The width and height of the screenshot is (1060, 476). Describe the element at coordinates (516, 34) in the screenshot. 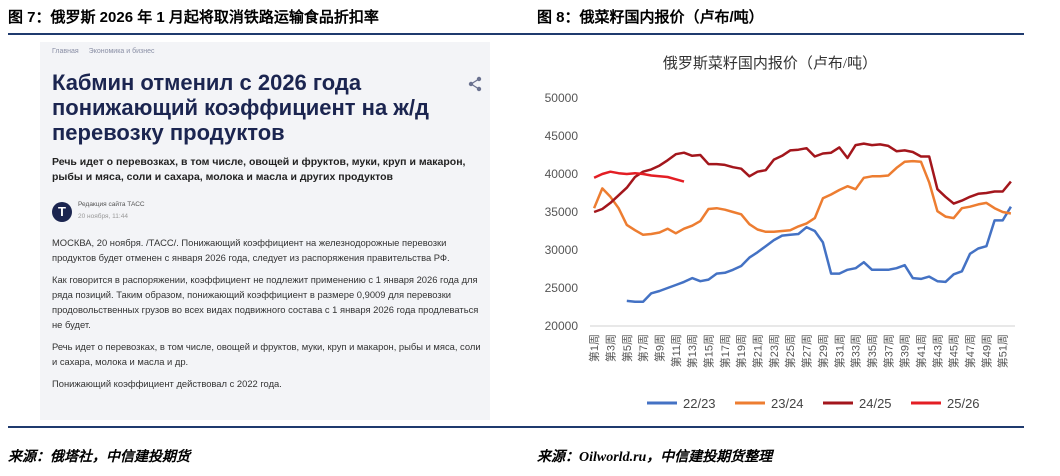

I see `header-rule` at that location.